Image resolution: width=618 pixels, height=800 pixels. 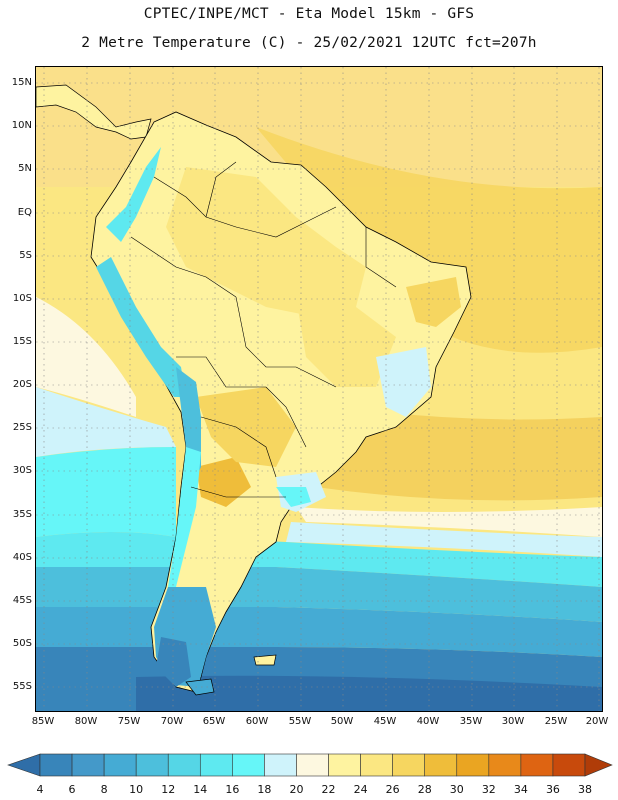 What do you see at coordinates (428, 721) in the screenshot?
I see `lon-label-40w: 40W` at bounding box center [428, 721].